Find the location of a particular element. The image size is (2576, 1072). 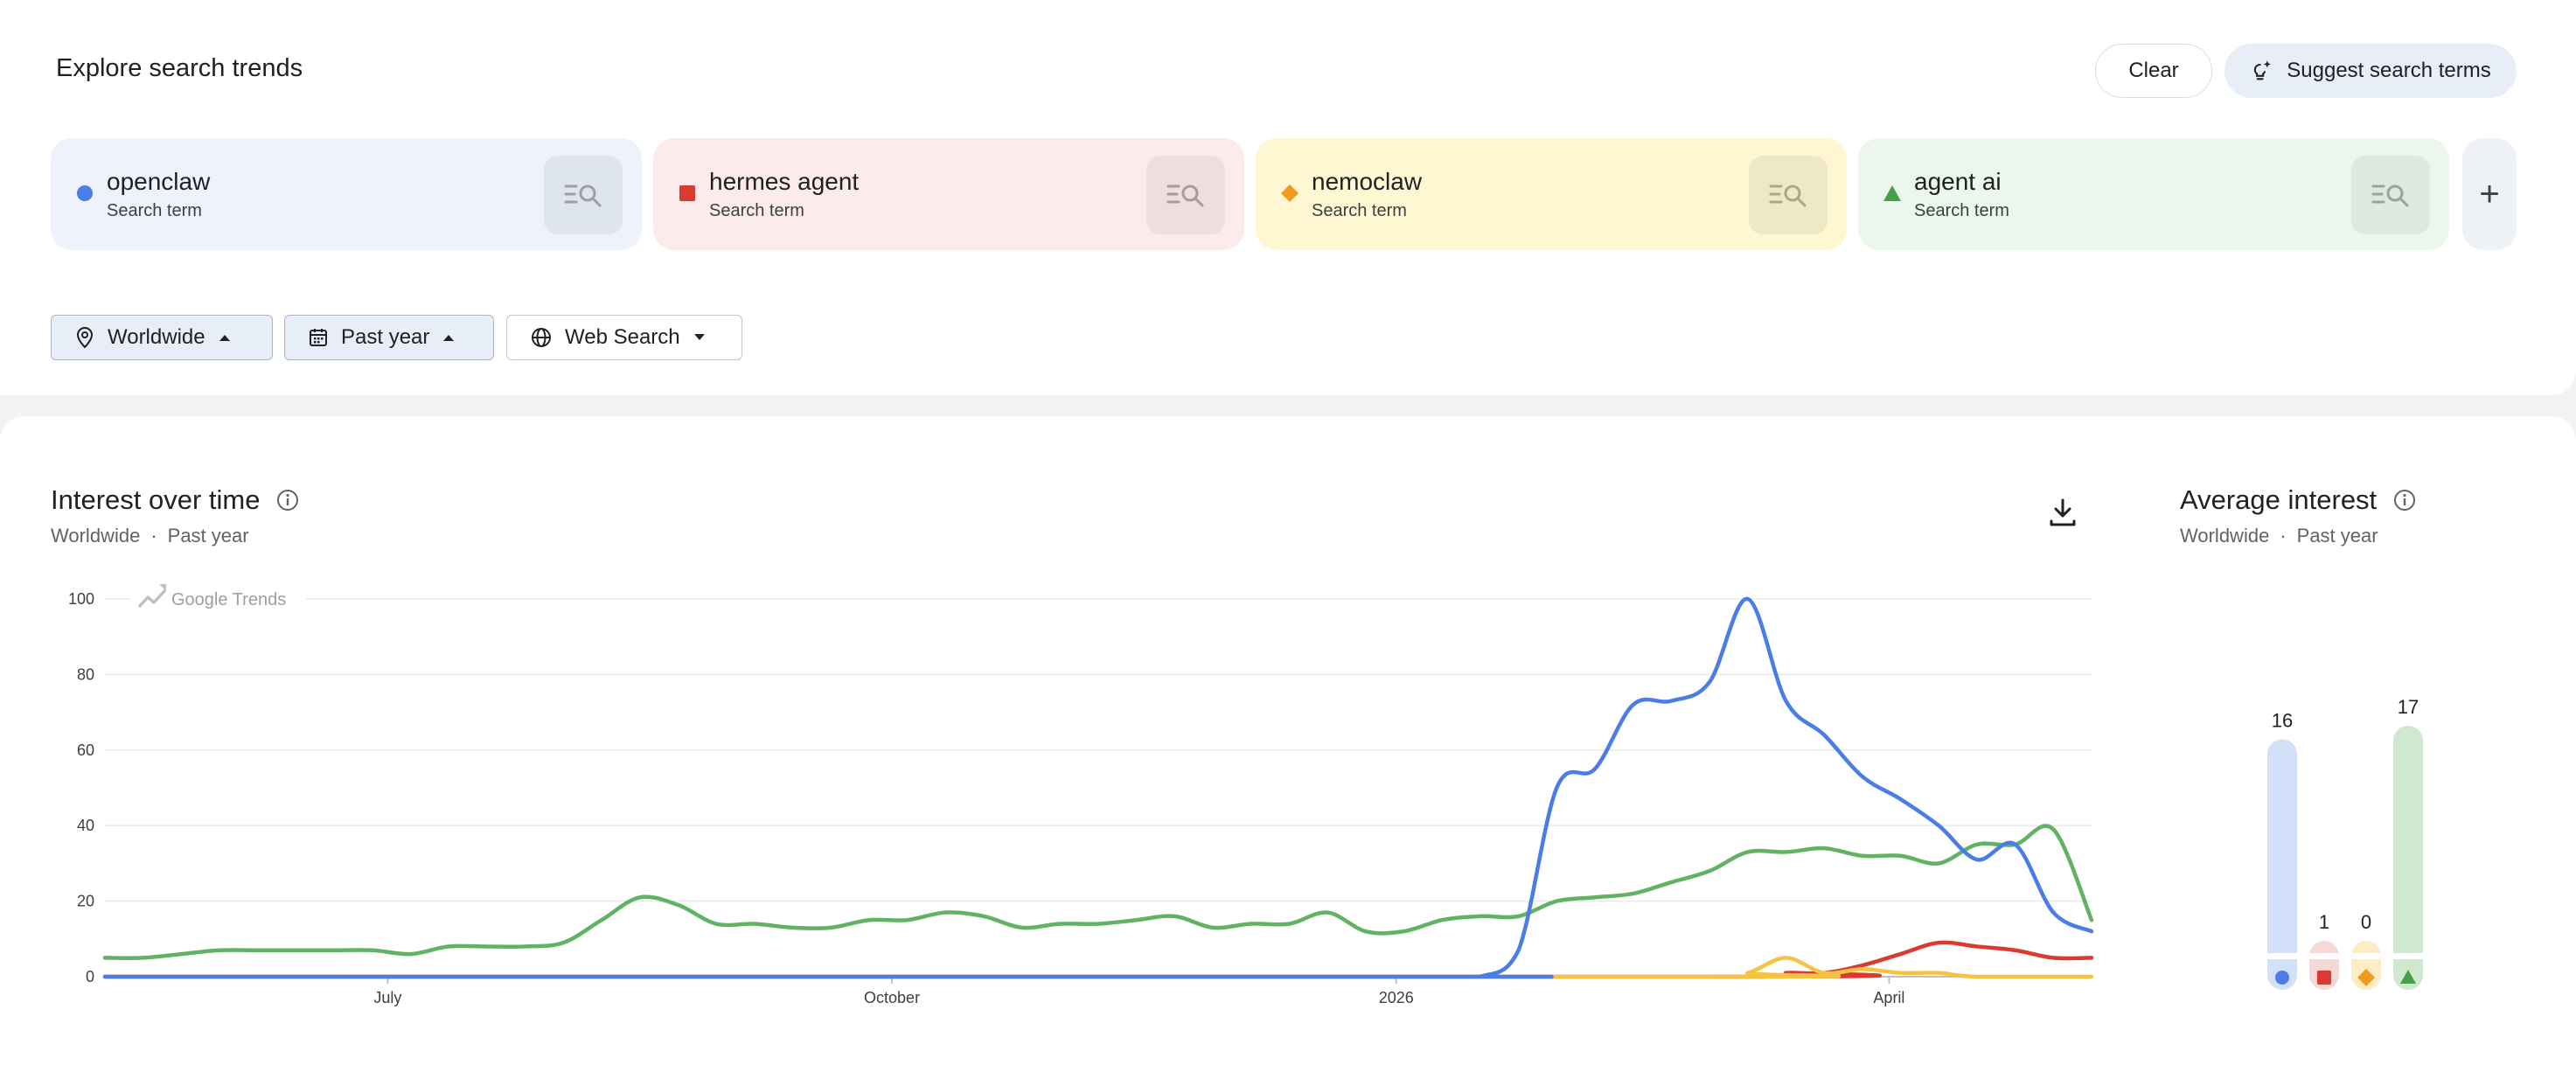

term-card-nemoclaw: nemoclaw Search term is located at coordinates (1551, 194).